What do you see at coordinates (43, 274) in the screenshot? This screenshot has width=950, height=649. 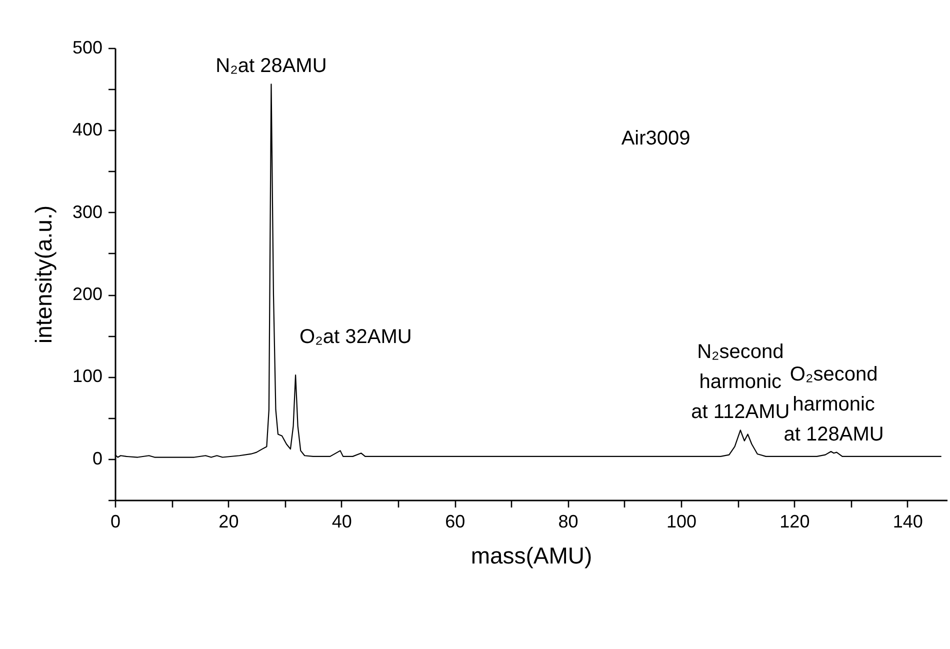 I see `y-axis-title: intensity(a.u.)` at bounding box center [43, 274].